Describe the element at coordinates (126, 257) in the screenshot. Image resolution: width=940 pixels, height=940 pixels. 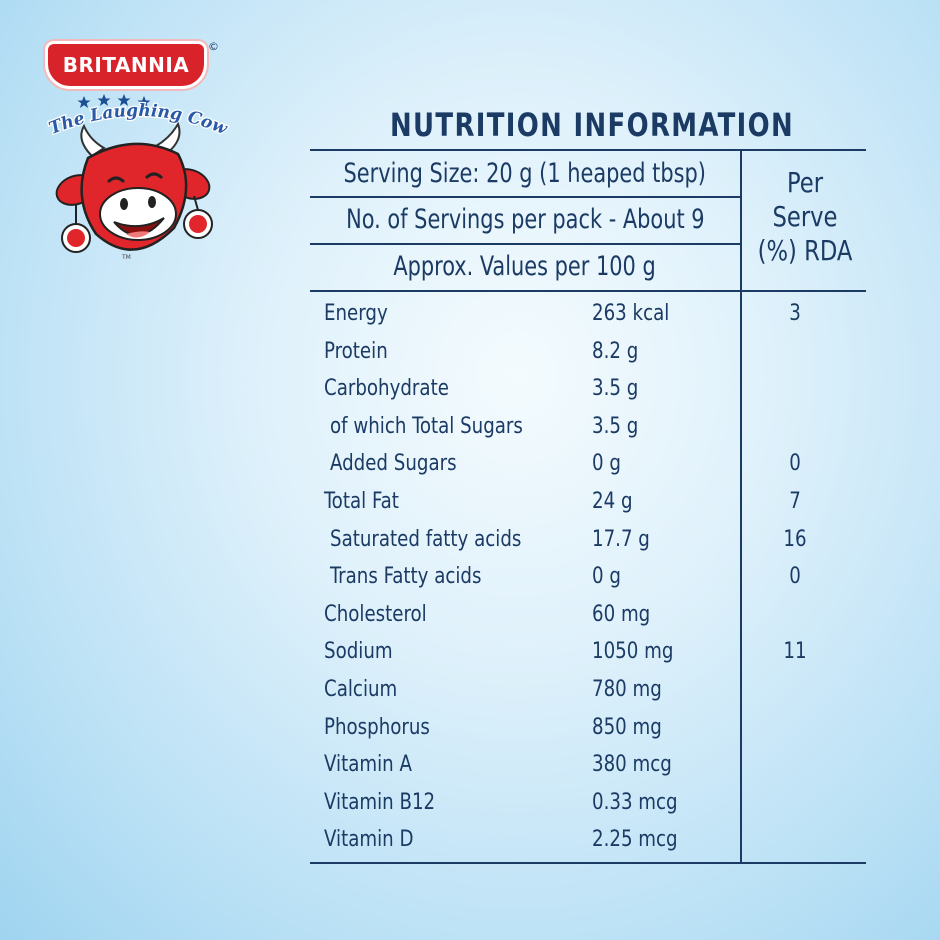
I see `trademark-mark: TM` at that location.